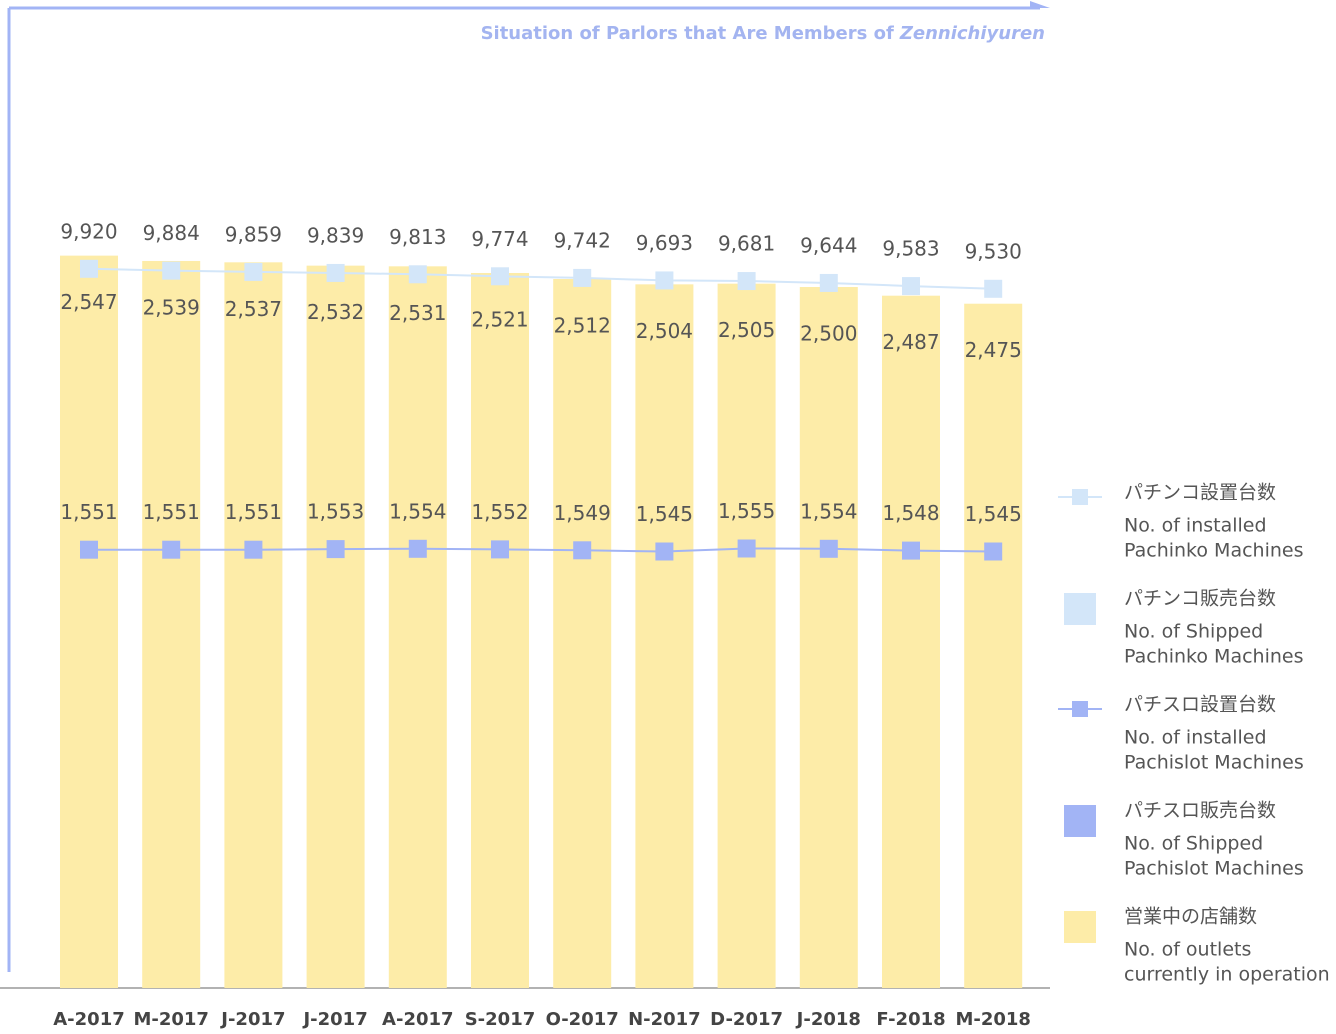 The image size is (1336, 1034). Describe the element at coordinates (993, 251) in the screenshot. I see `point-label: 9,530` at that location.